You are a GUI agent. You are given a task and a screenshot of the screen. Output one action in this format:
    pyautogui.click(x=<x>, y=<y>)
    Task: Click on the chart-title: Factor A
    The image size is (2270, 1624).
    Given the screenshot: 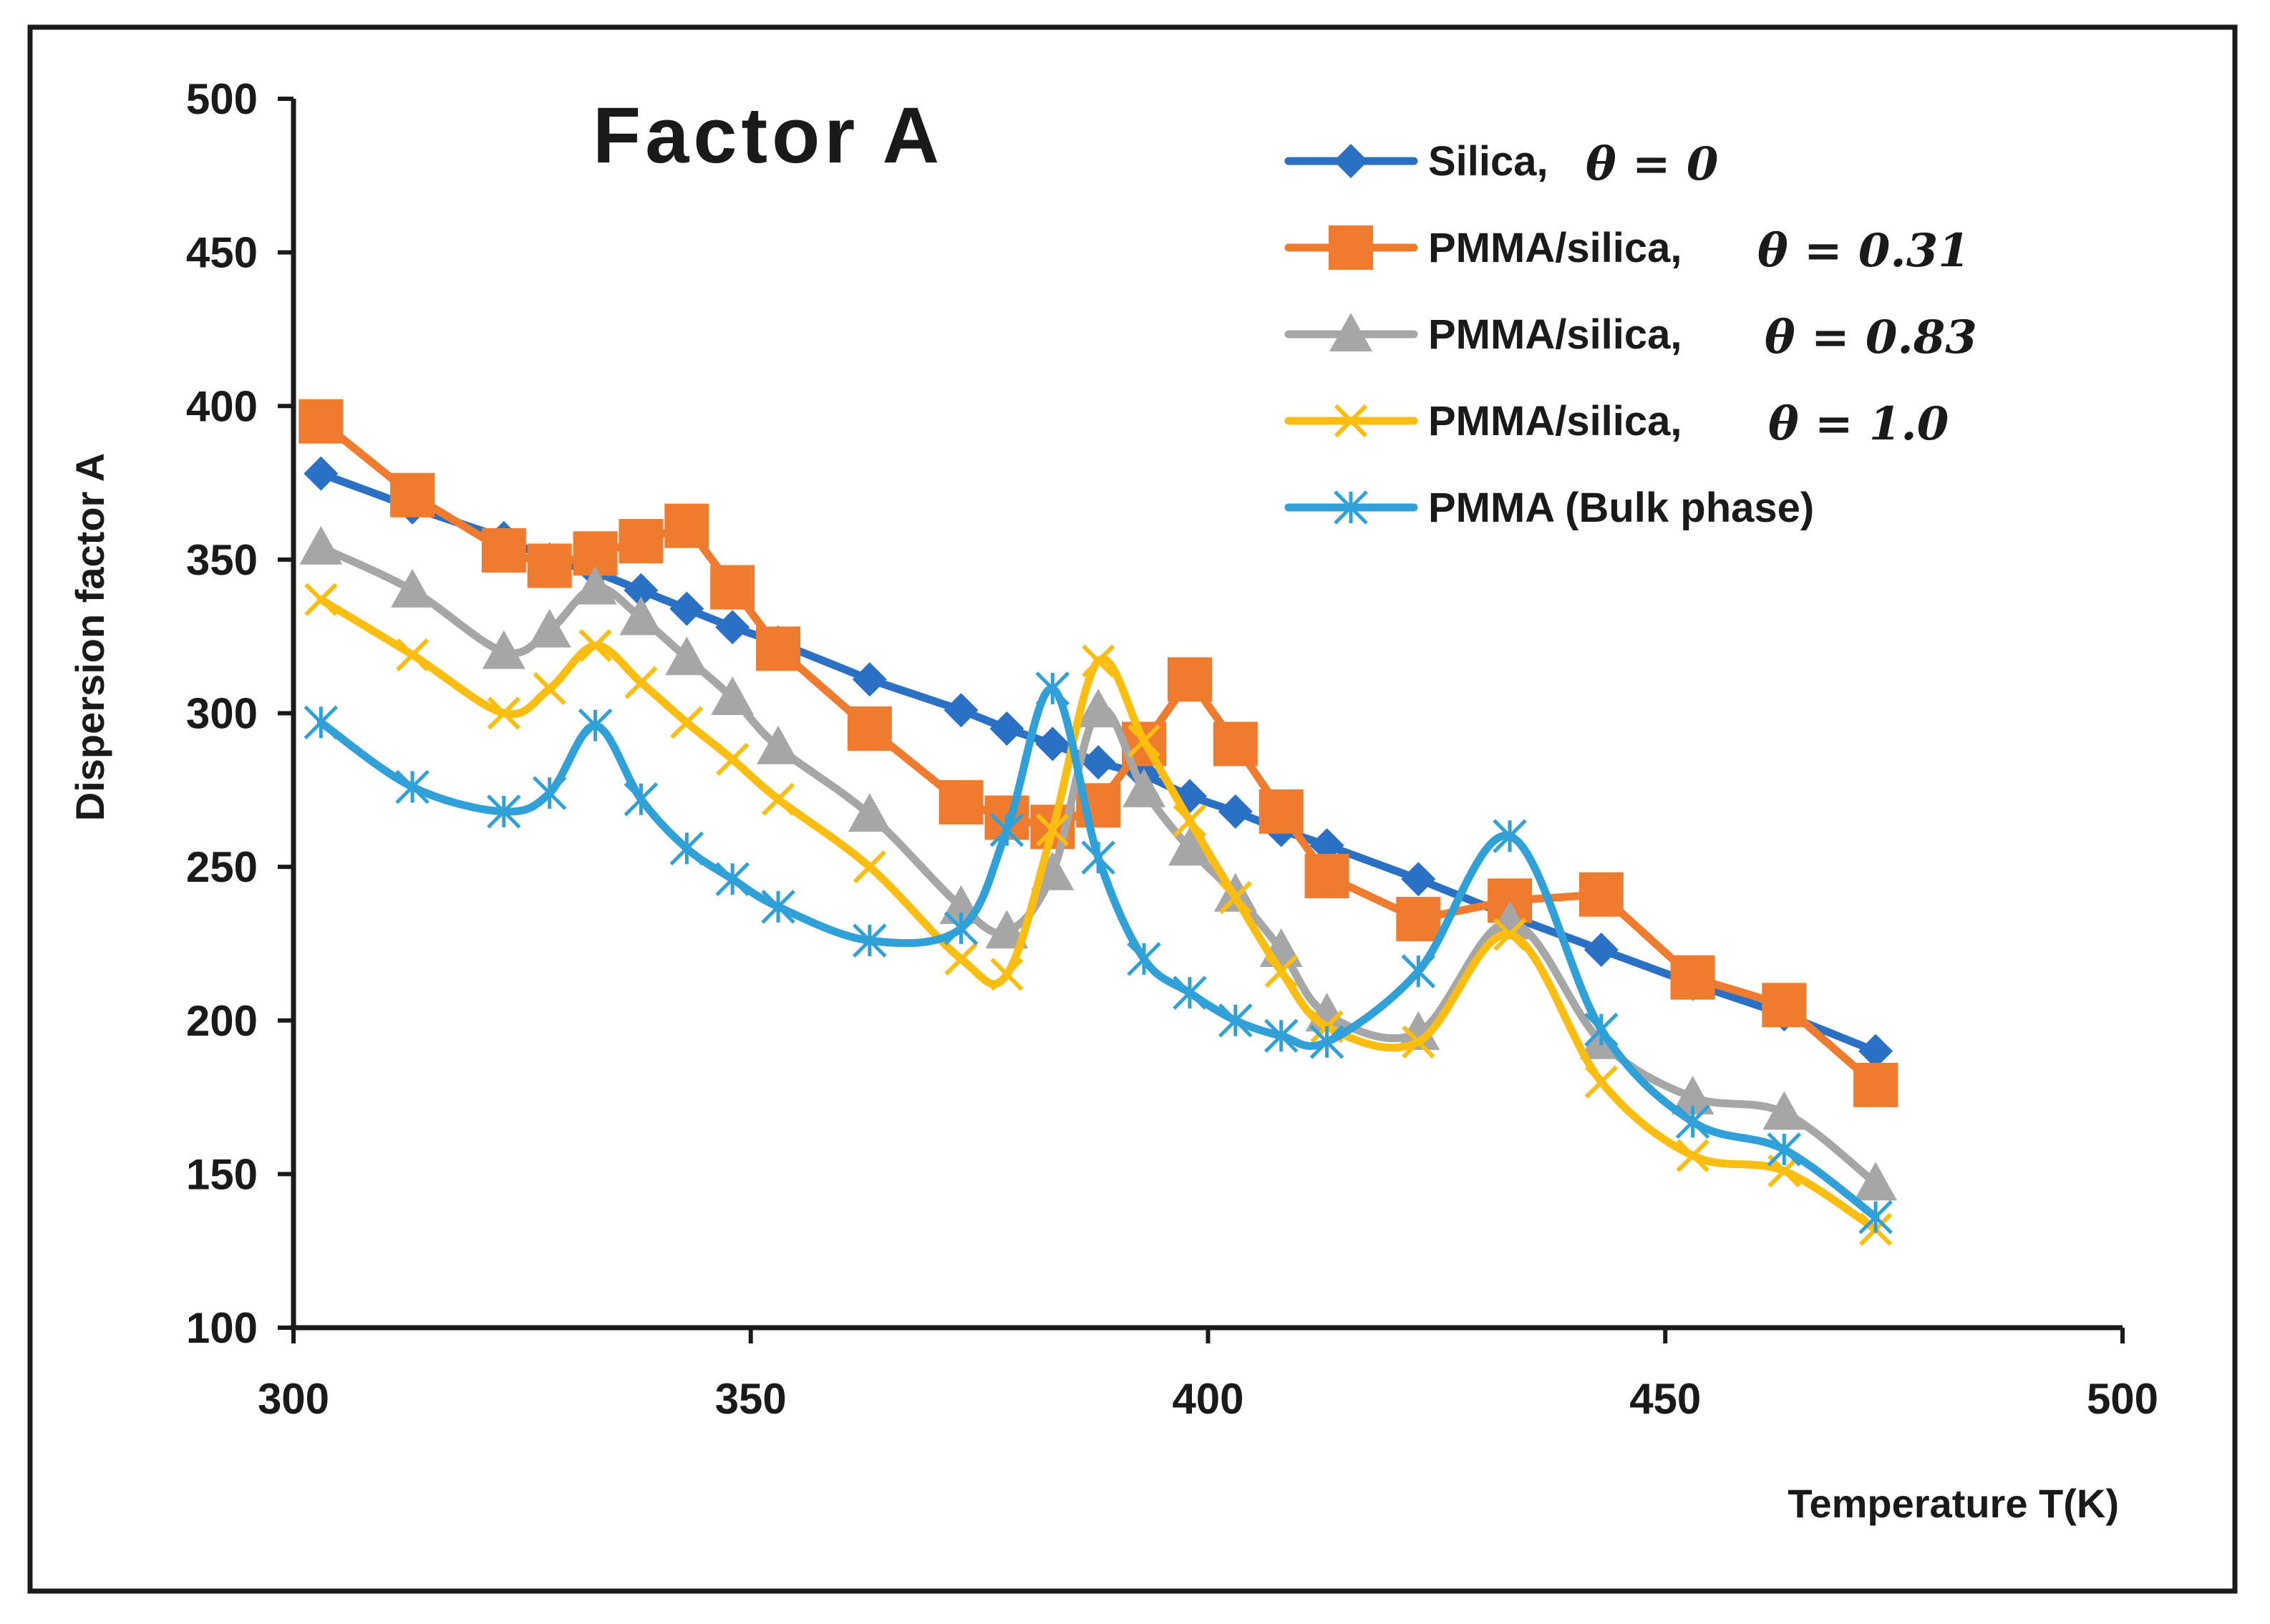 What is the action you would take?
    pyautogui.click(x=768, y=136)
    